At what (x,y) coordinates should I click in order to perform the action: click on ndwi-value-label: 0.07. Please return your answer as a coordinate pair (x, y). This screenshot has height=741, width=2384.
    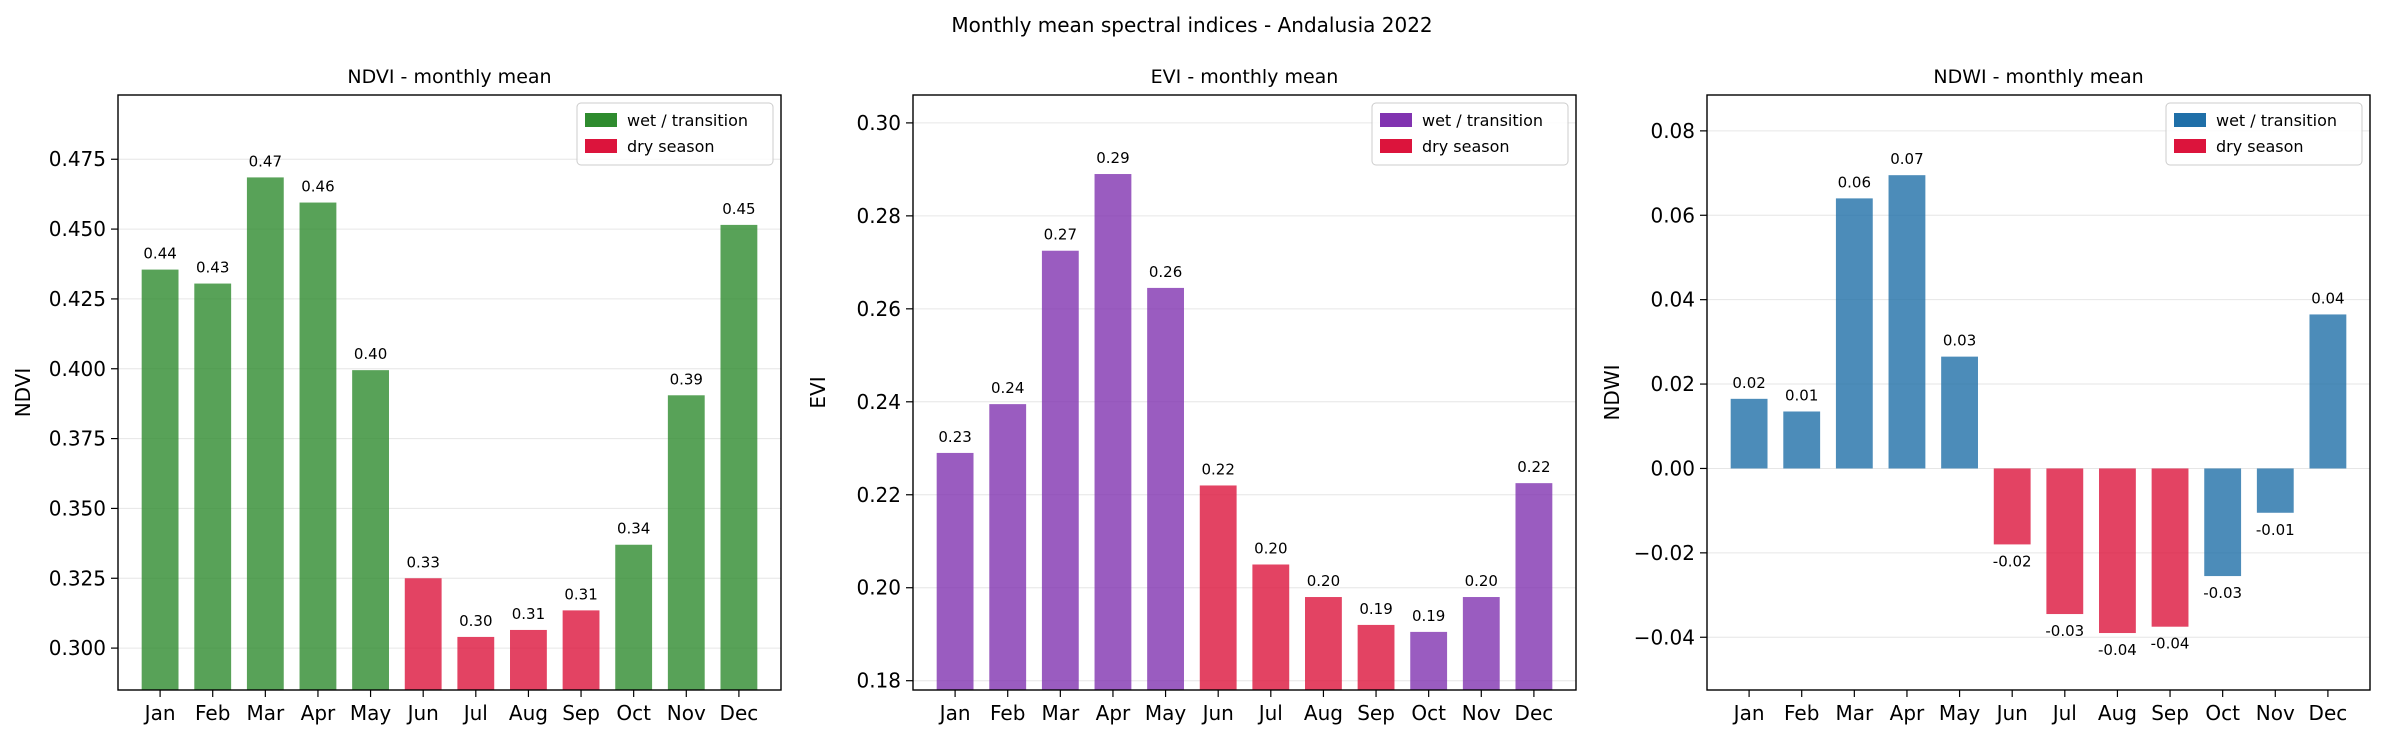
    Looking at the image, I should click on (1906, 159).